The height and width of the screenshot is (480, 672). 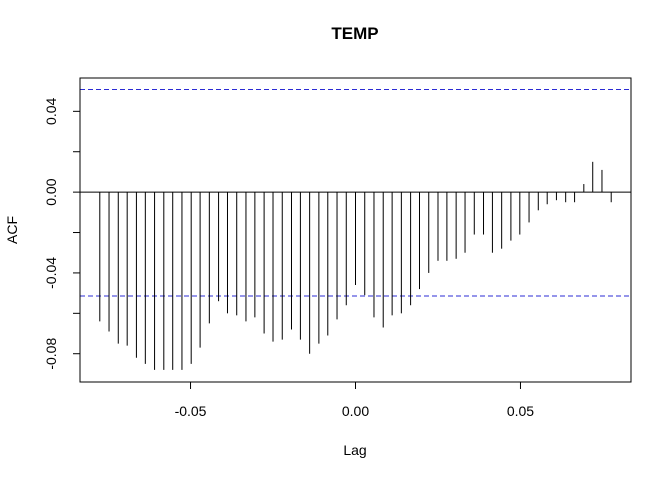 I want to click on chart-title: TEMP, so click(x=354, y=33).